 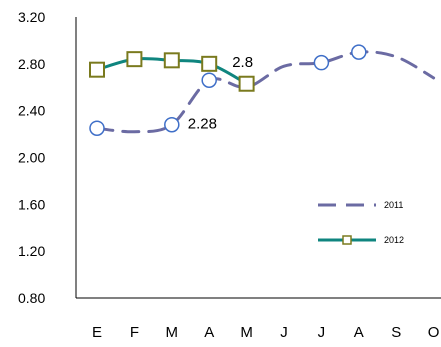 I want to click on legend-label: 2011, so click(x=393, y=205).